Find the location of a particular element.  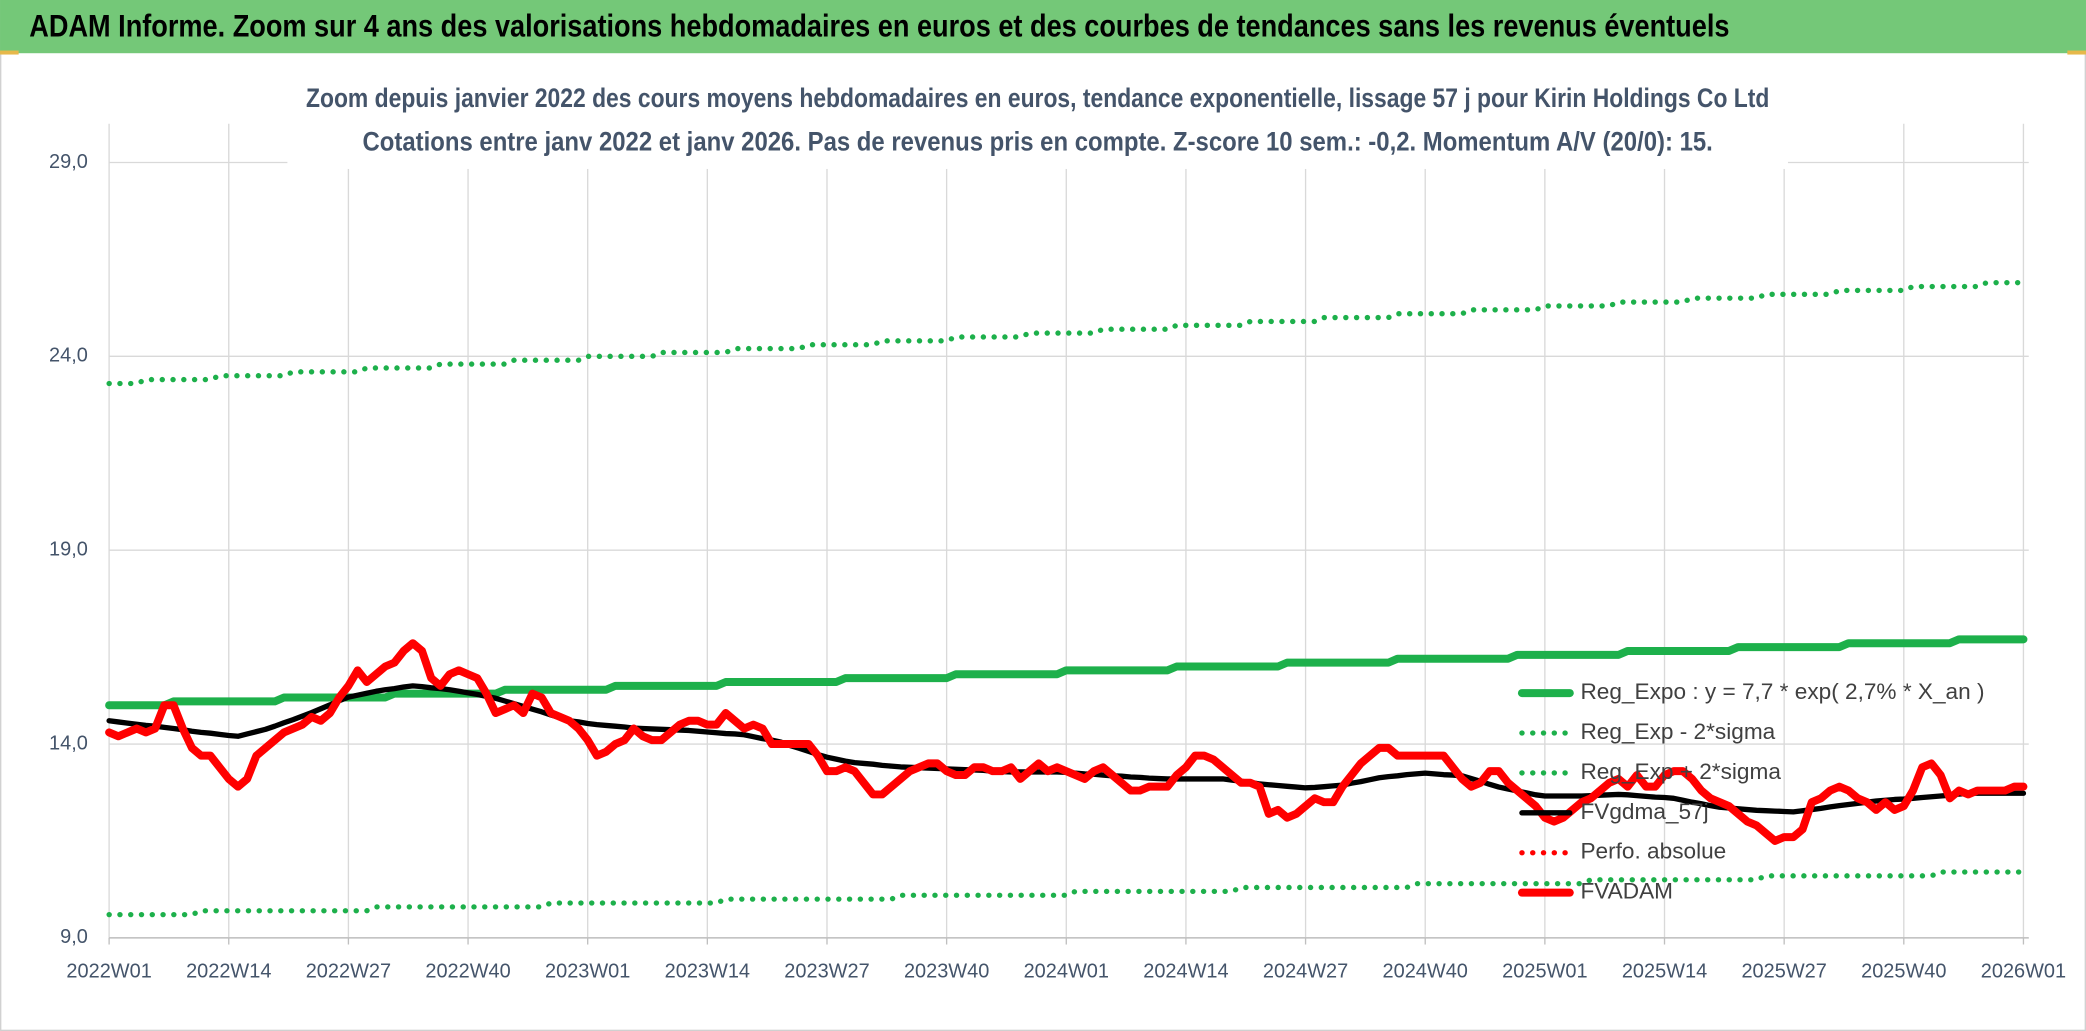

x-tick-label: 2022W01 is located at coordinates (108, 972).